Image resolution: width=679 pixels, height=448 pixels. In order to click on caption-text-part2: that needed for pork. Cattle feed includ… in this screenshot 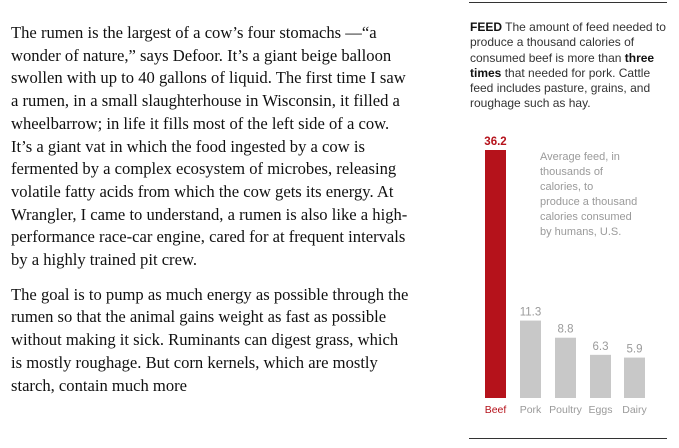, I will do `click(560, 88)`.